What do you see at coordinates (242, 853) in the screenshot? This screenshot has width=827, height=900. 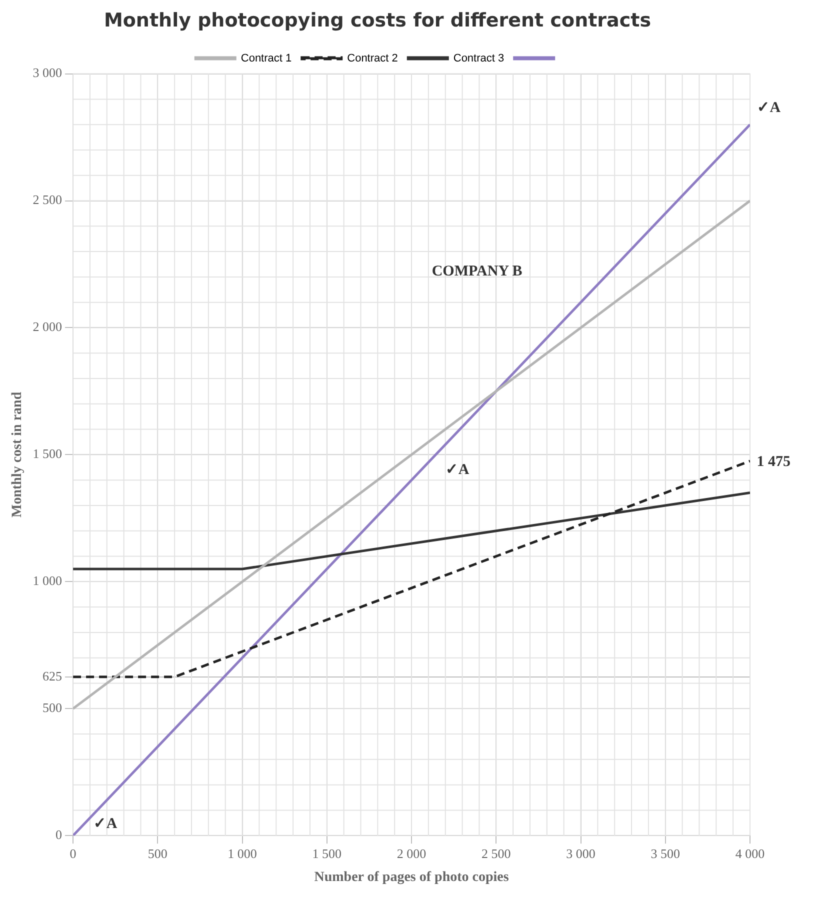 I see `x-tick-label: 1 000` at bounding box center [242, 853].